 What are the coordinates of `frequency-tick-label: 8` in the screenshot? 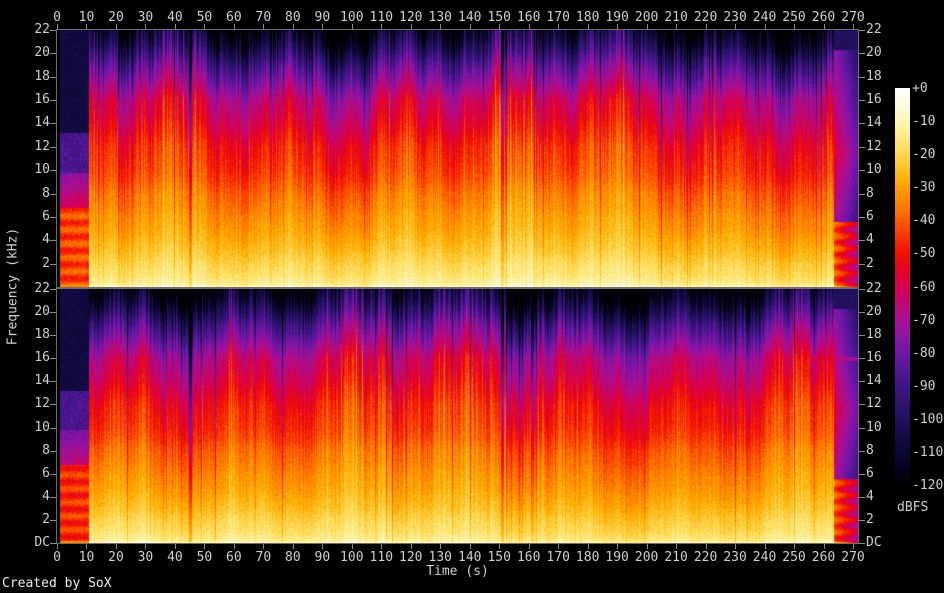 It's located at (46, 450).